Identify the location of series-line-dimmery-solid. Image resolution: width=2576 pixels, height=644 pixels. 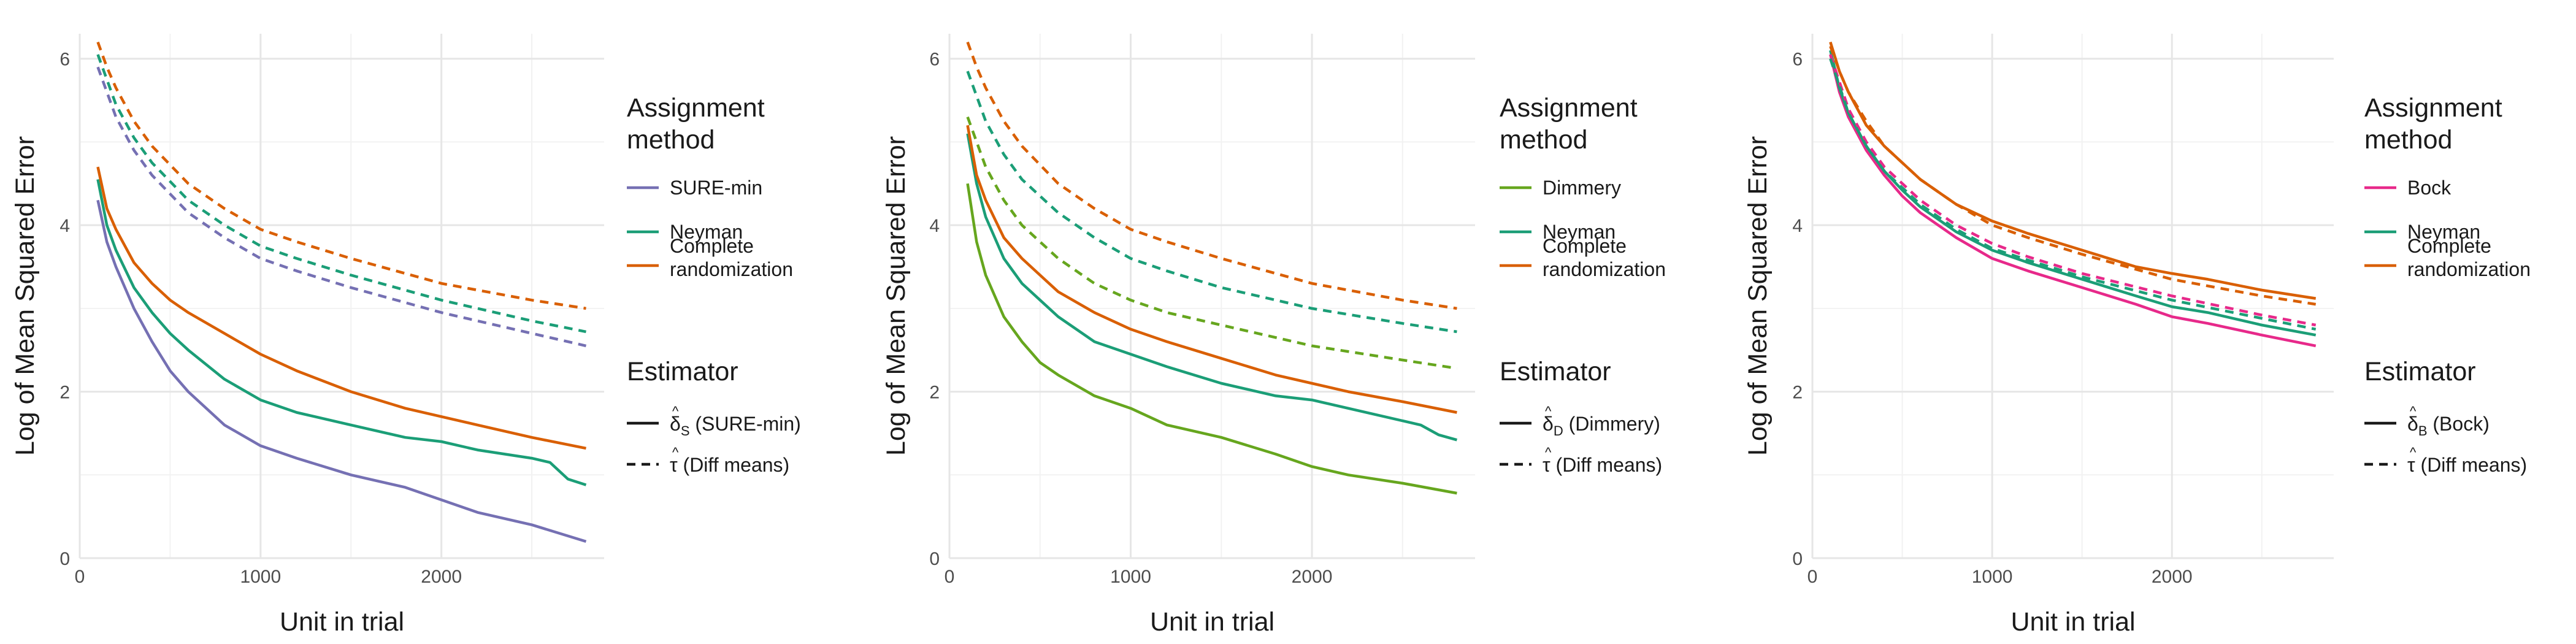
(1211, 339).